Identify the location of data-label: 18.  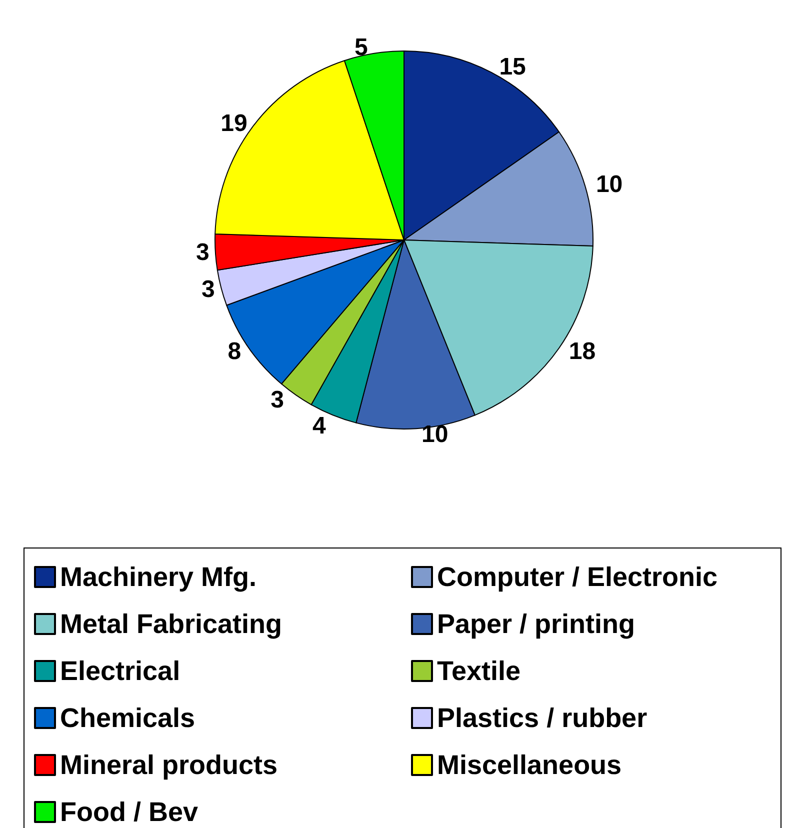
(582, 352).